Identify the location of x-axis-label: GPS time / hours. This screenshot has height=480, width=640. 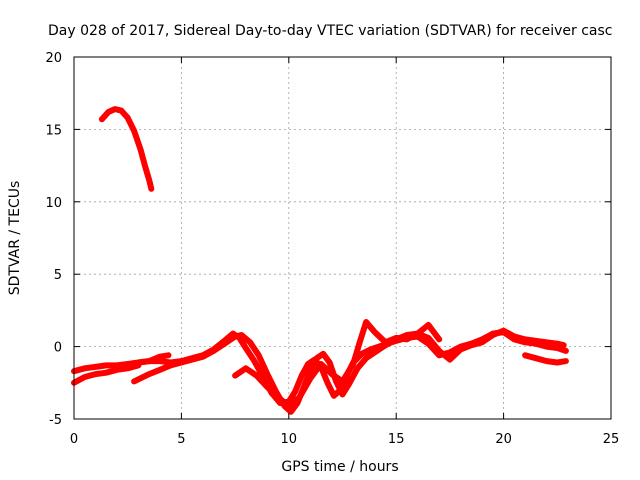
(339, 467).